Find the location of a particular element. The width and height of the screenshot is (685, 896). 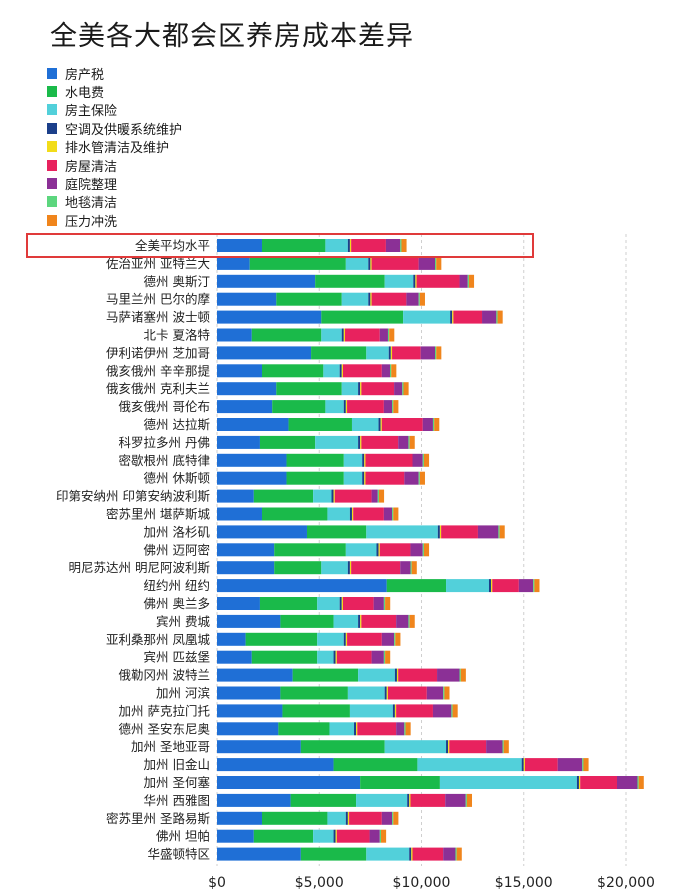

legend-item: 地毯清洁 is located at coordinates (114, 202).